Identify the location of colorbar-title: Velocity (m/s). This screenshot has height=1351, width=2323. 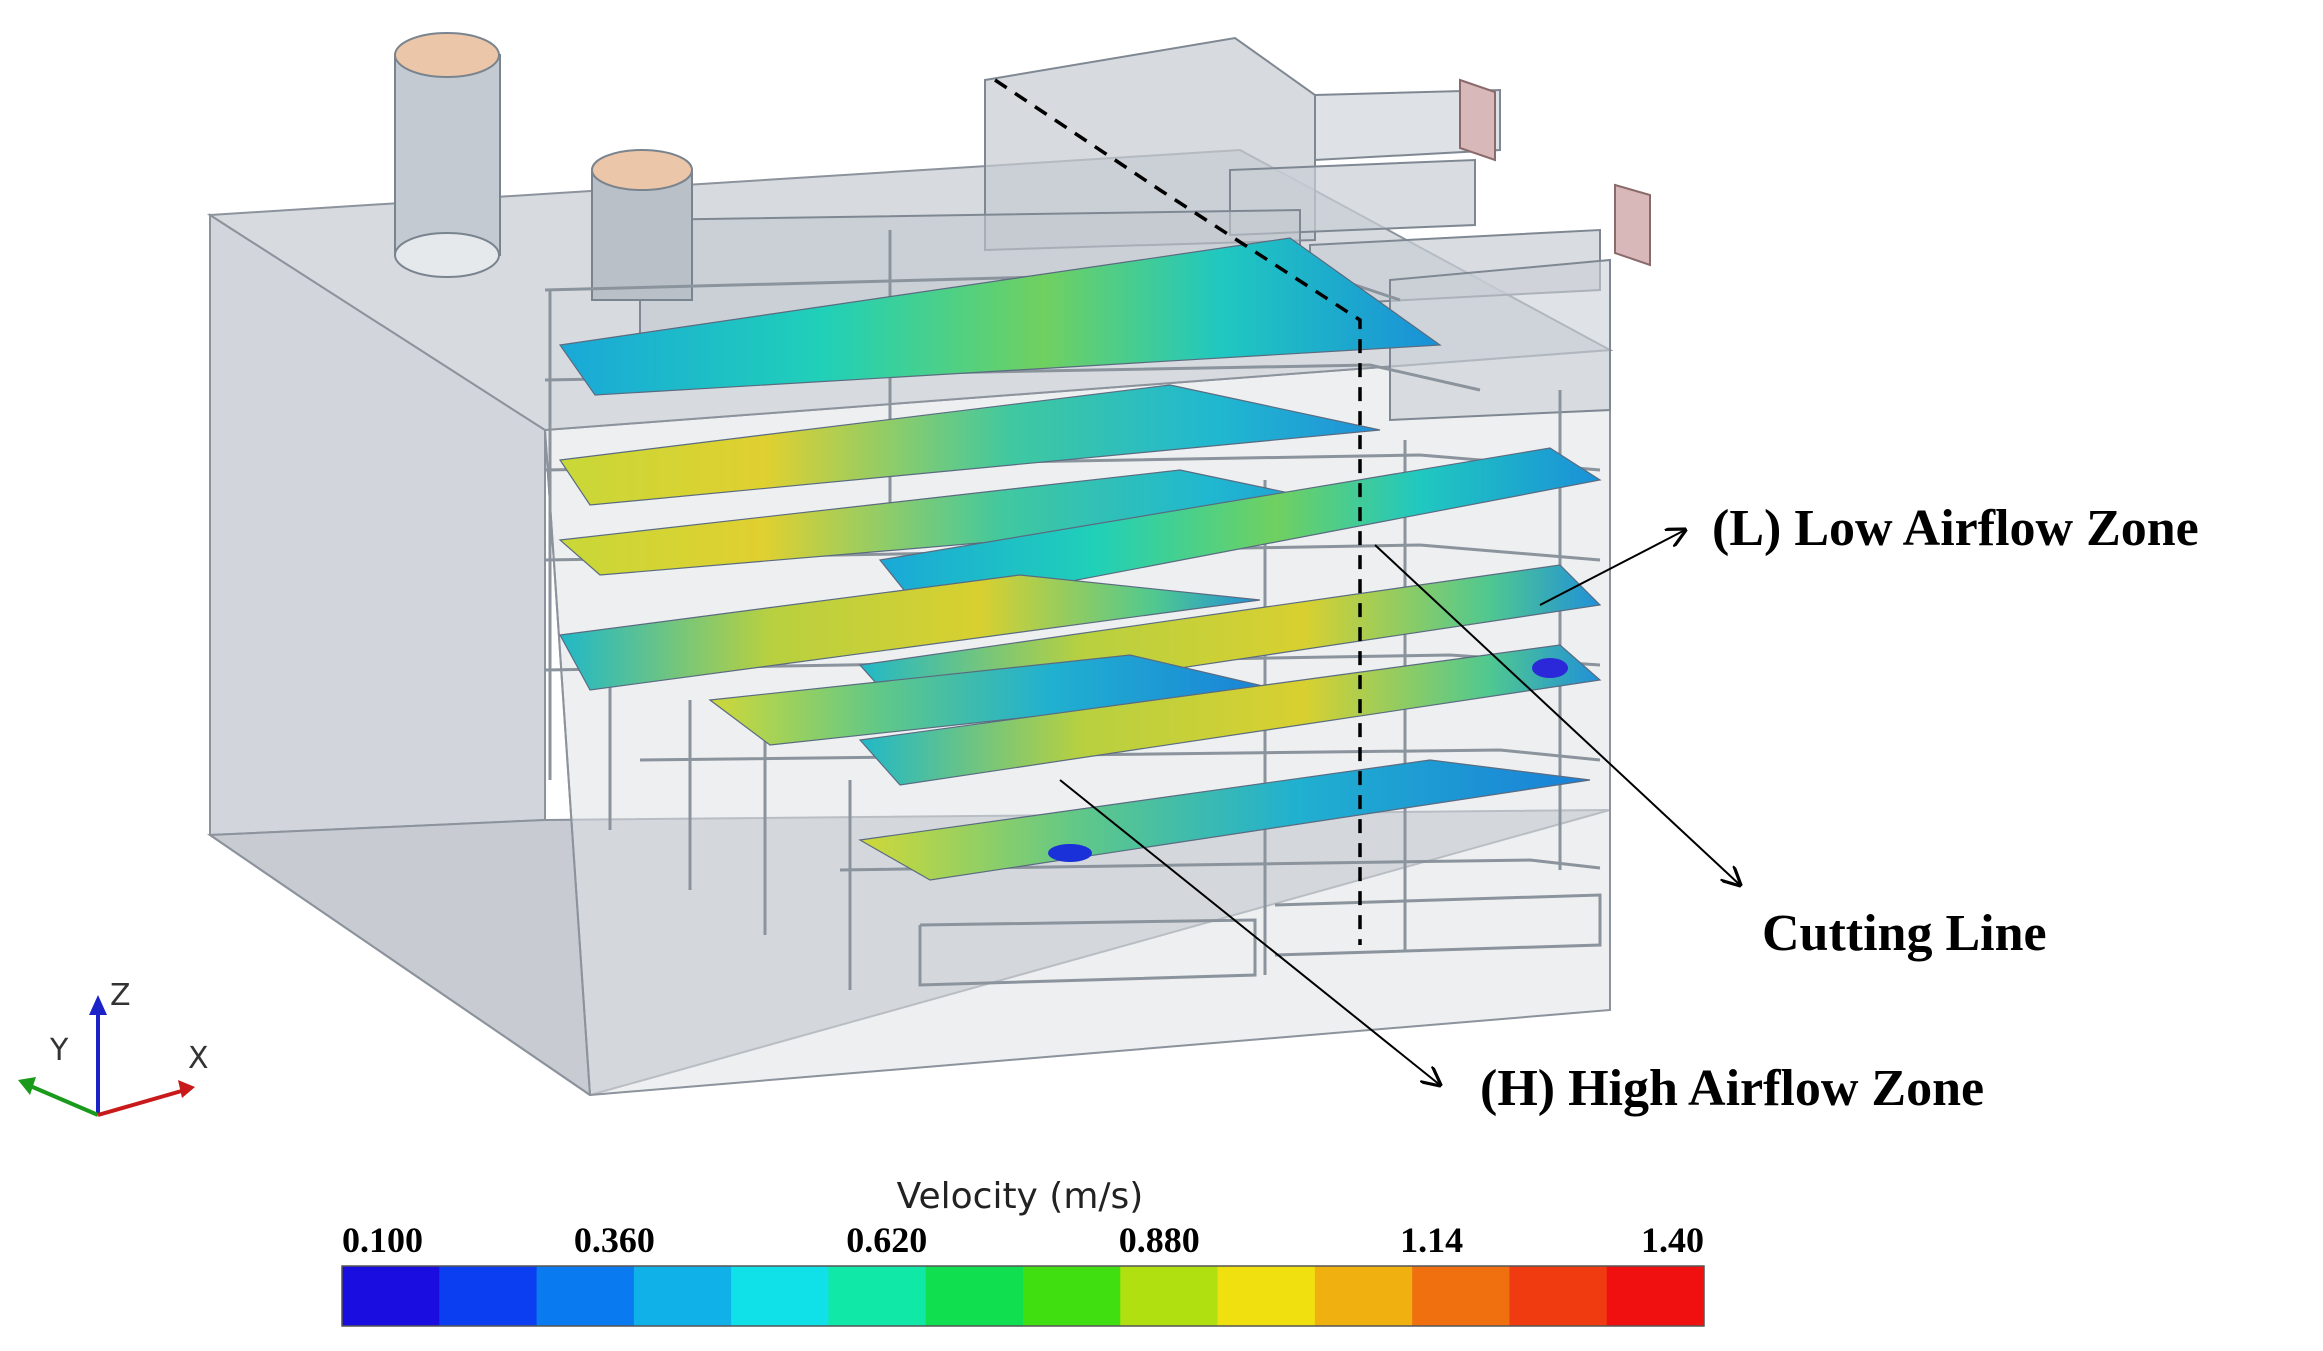
(1020, 1196).